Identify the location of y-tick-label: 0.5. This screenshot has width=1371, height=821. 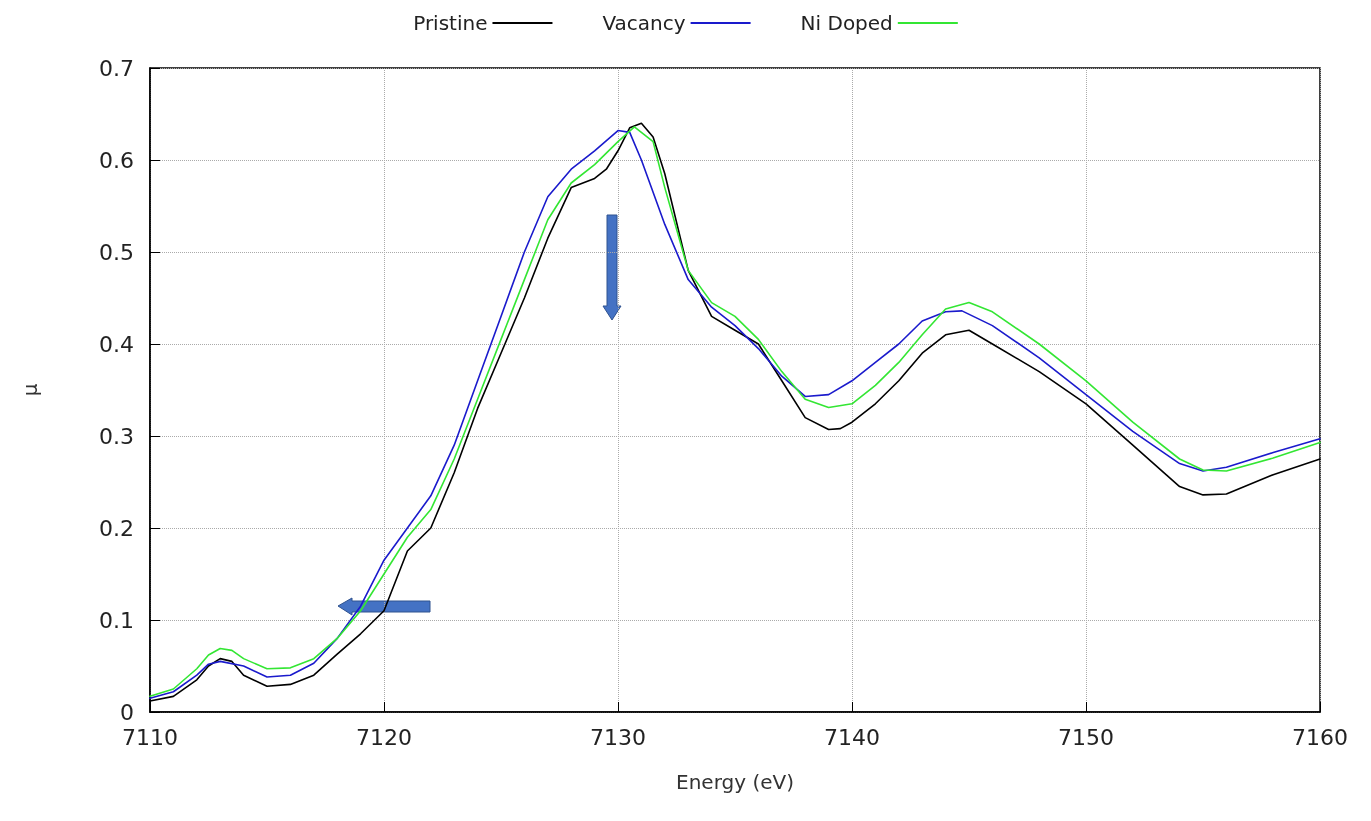
(116, 252).